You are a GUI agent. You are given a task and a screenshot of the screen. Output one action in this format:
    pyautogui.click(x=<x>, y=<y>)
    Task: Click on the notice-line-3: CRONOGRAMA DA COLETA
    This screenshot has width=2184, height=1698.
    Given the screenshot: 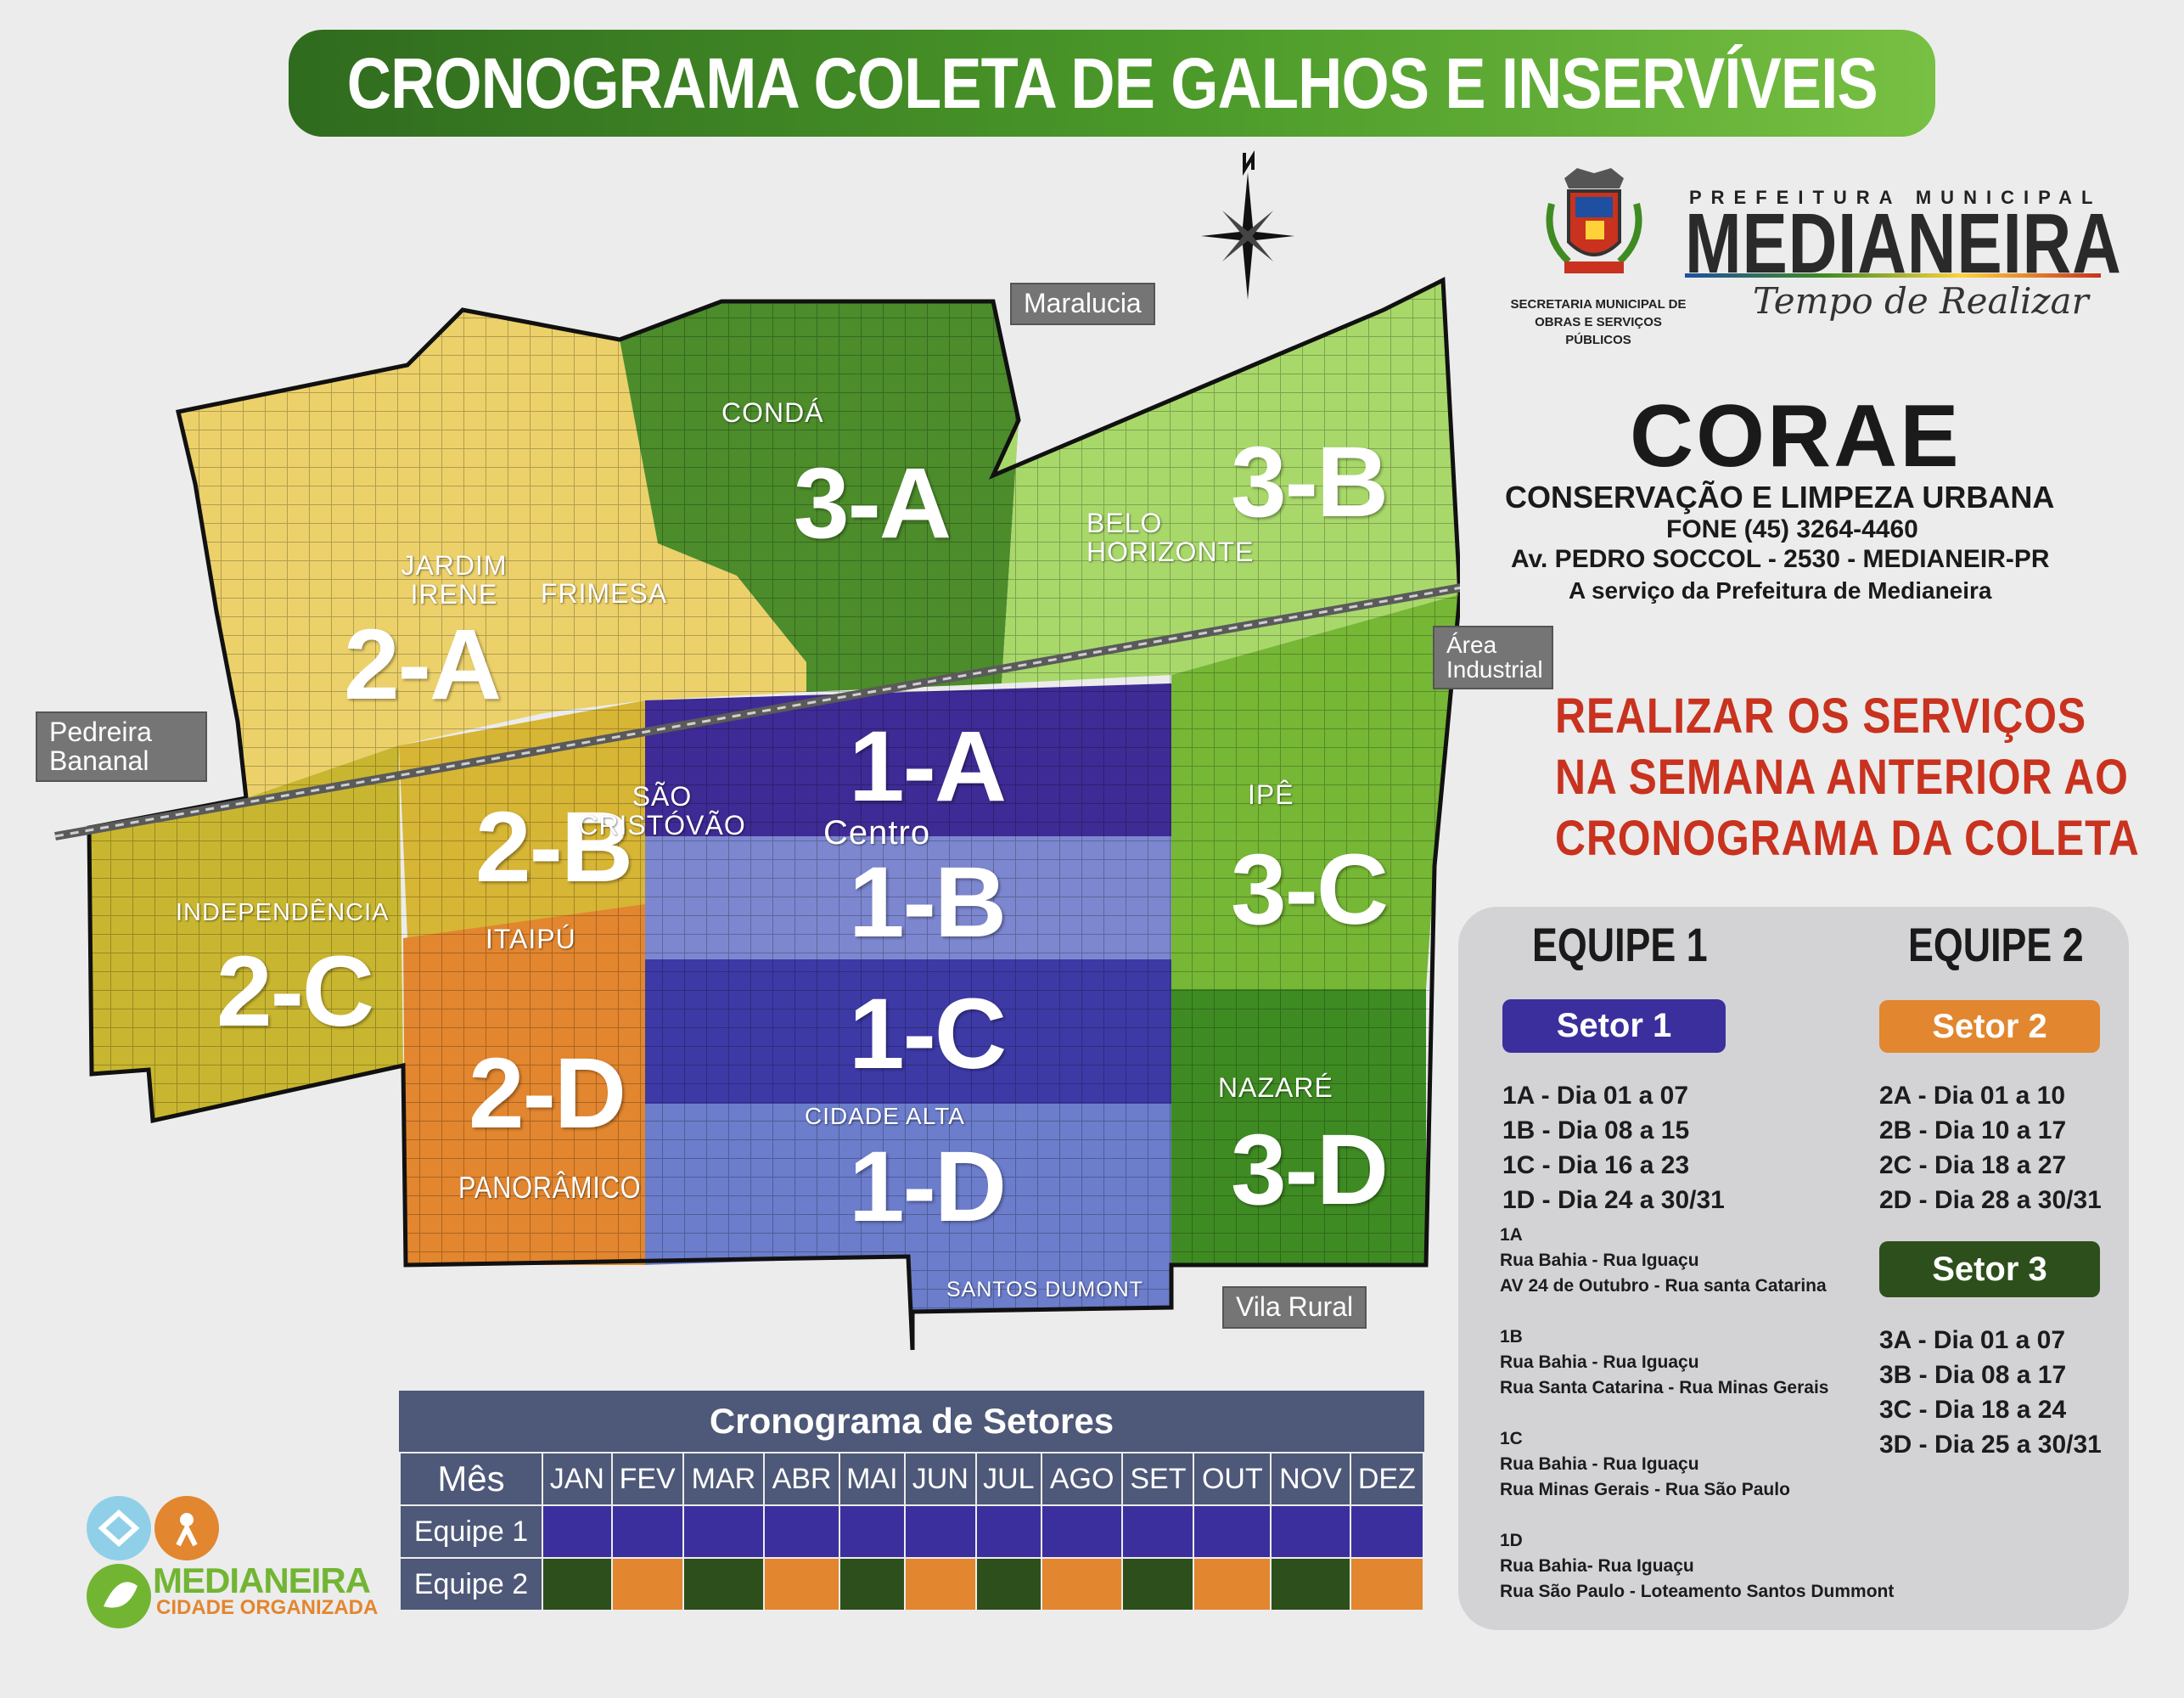 What is the action you would take?
    pyautogui.click(x=1847, y=838)
    